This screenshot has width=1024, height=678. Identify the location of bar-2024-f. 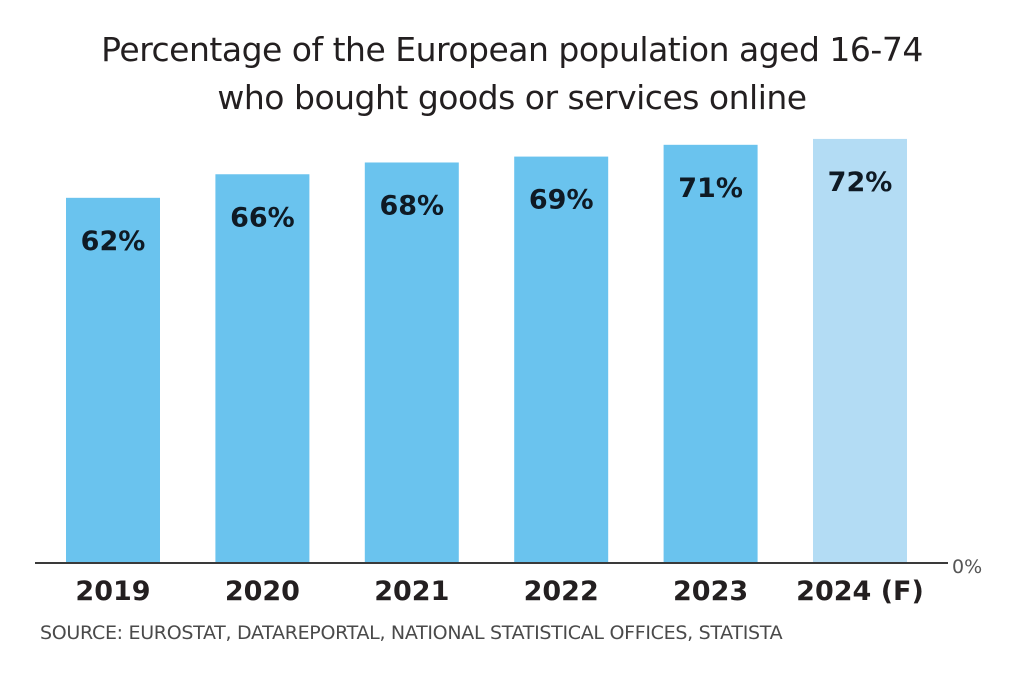
(860, 351).